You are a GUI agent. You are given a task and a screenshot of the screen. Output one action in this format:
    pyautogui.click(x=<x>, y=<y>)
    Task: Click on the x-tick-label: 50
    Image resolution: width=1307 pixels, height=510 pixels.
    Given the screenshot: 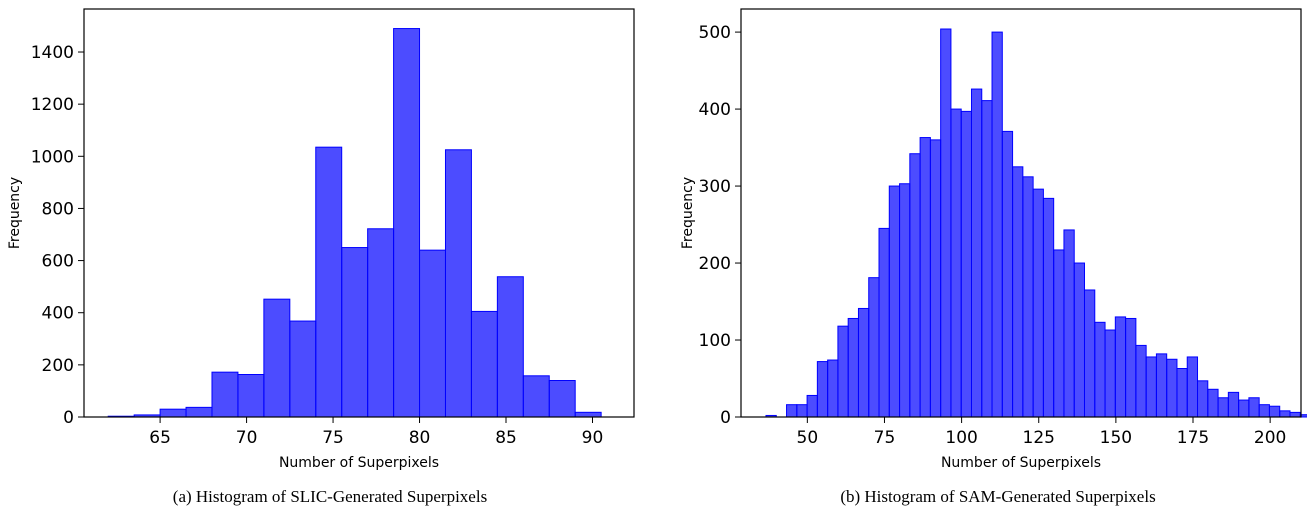 What is the action you would take?
    pyautogui.click(x=808, y=438)
    